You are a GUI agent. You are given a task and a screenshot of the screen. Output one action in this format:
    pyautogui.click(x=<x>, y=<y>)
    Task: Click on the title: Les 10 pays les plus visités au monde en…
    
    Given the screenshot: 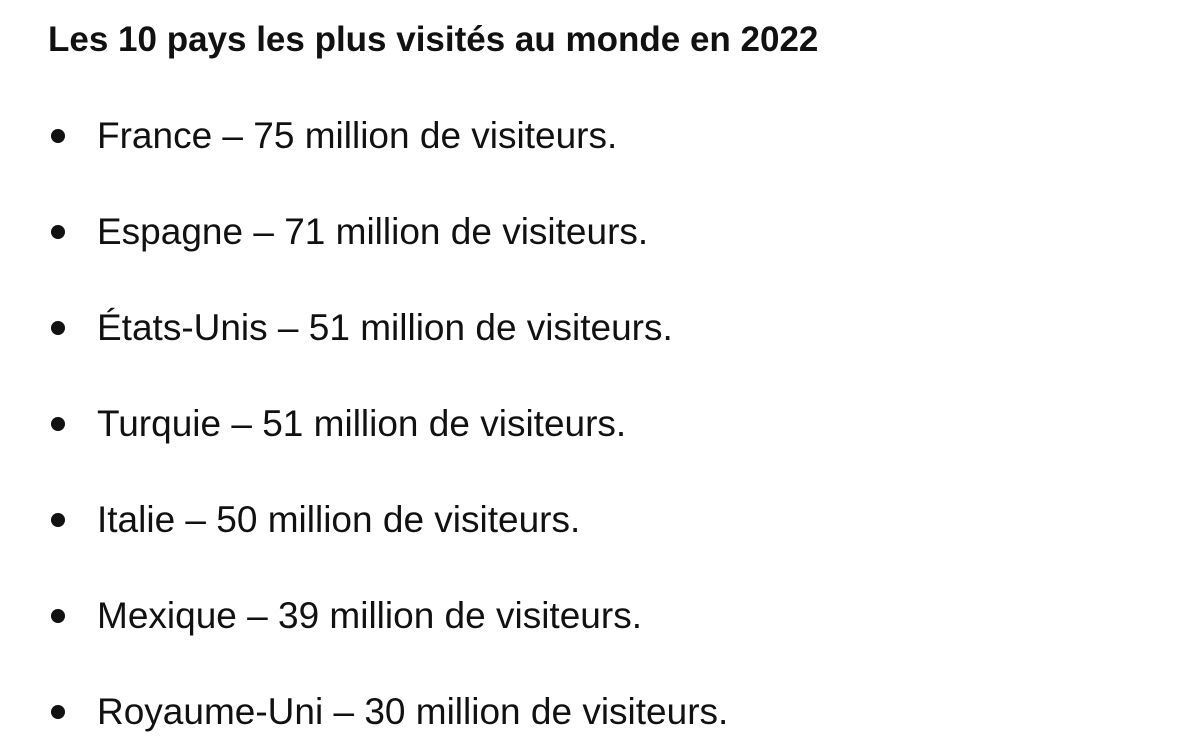 What is the action you would take?
    pyautogui.click(x=433, y=39)
    